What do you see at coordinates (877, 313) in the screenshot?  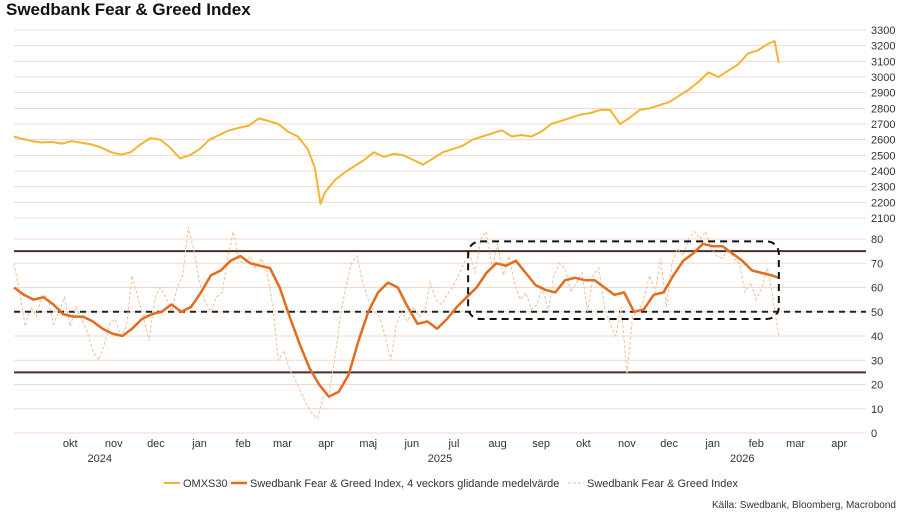 I see `lower-y-tick-label: 50` at bounding box center [877, 313].